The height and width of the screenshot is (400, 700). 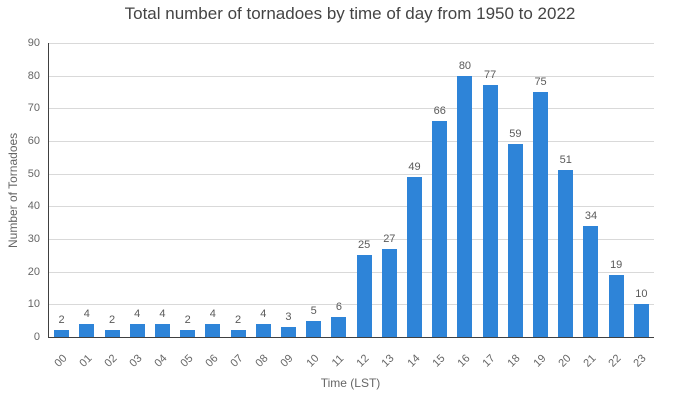 I want to click on x-tick-label: 14, so click(x=413, y=361).